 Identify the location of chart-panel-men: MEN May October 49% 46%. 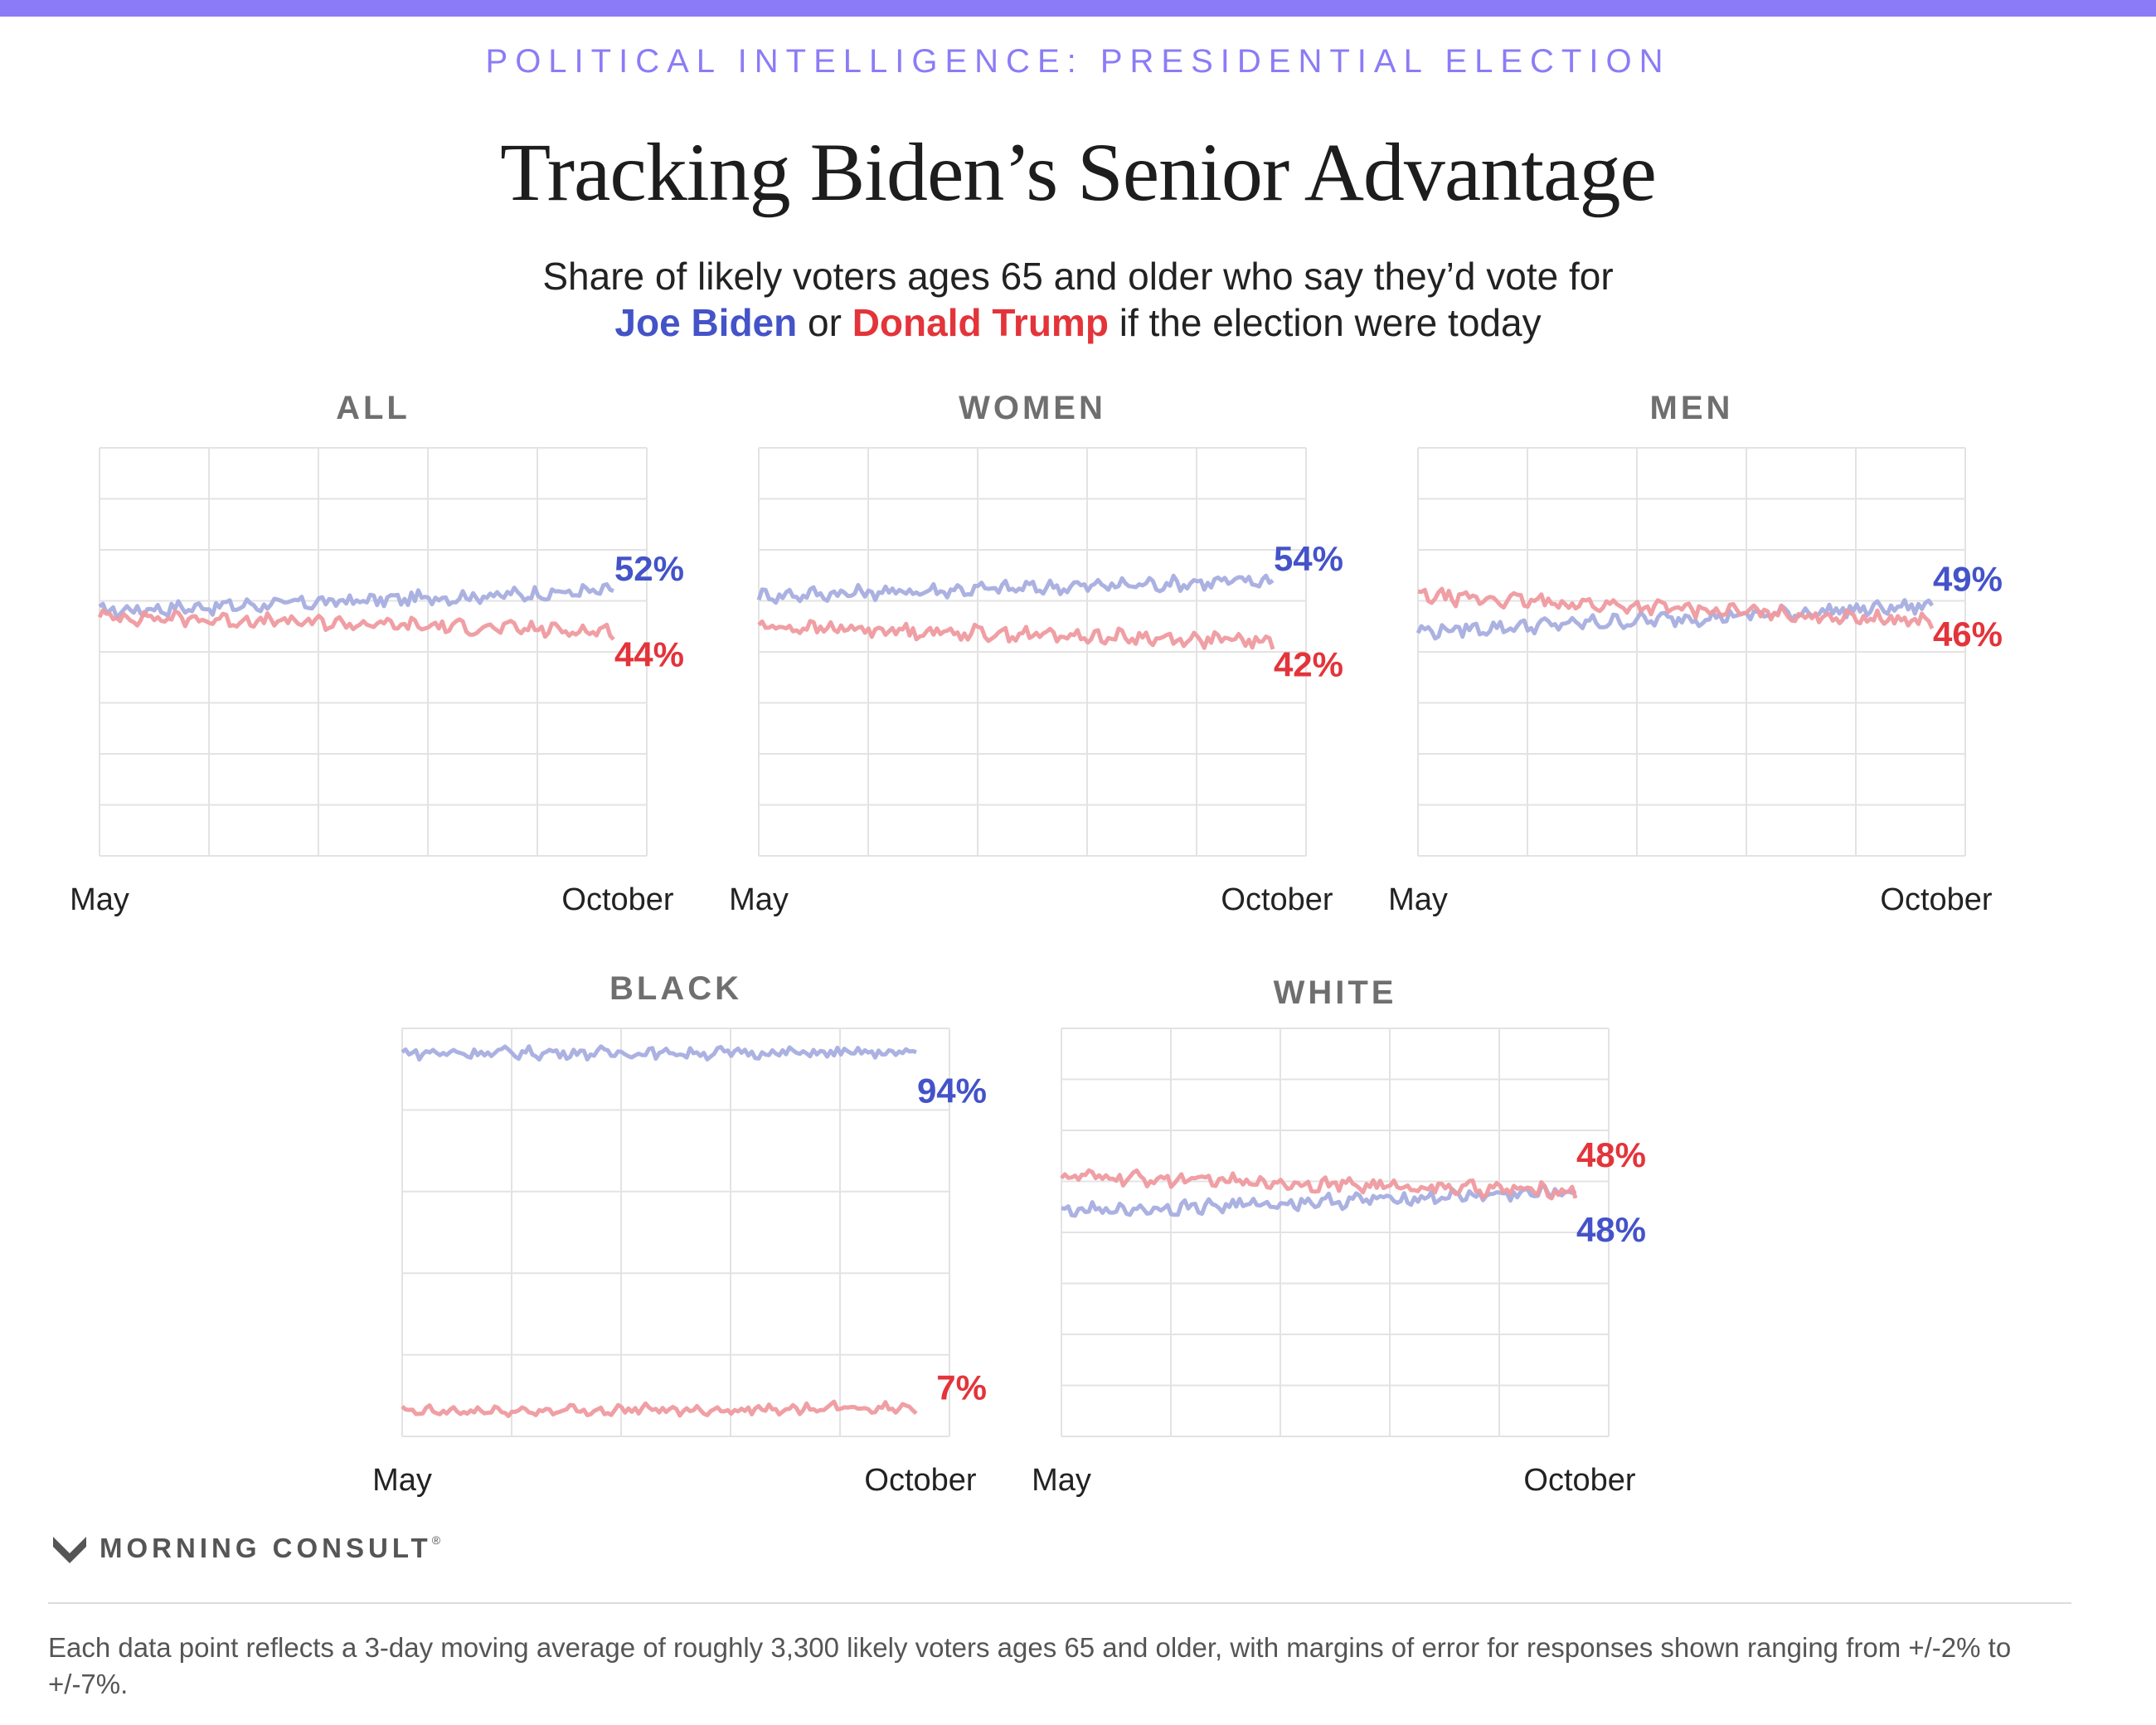
(1695, 653).